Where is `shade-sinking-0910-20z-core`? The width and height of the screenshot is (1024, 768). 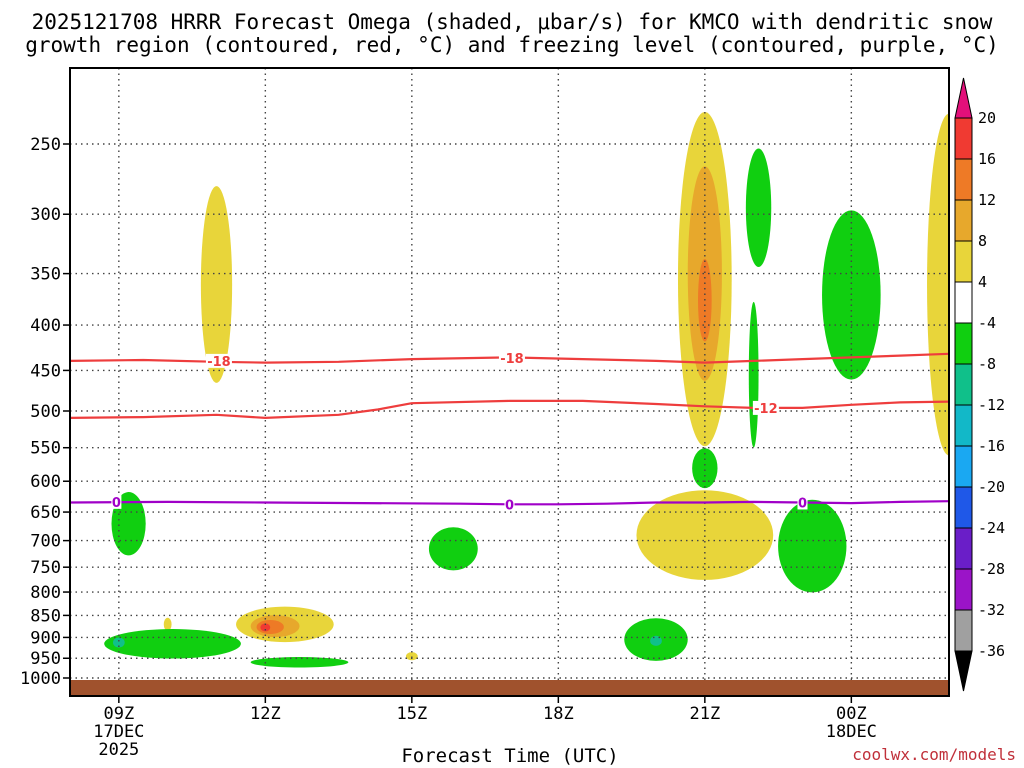 shade-sinking-0910-20z-core is located at coordinates (656, 640).